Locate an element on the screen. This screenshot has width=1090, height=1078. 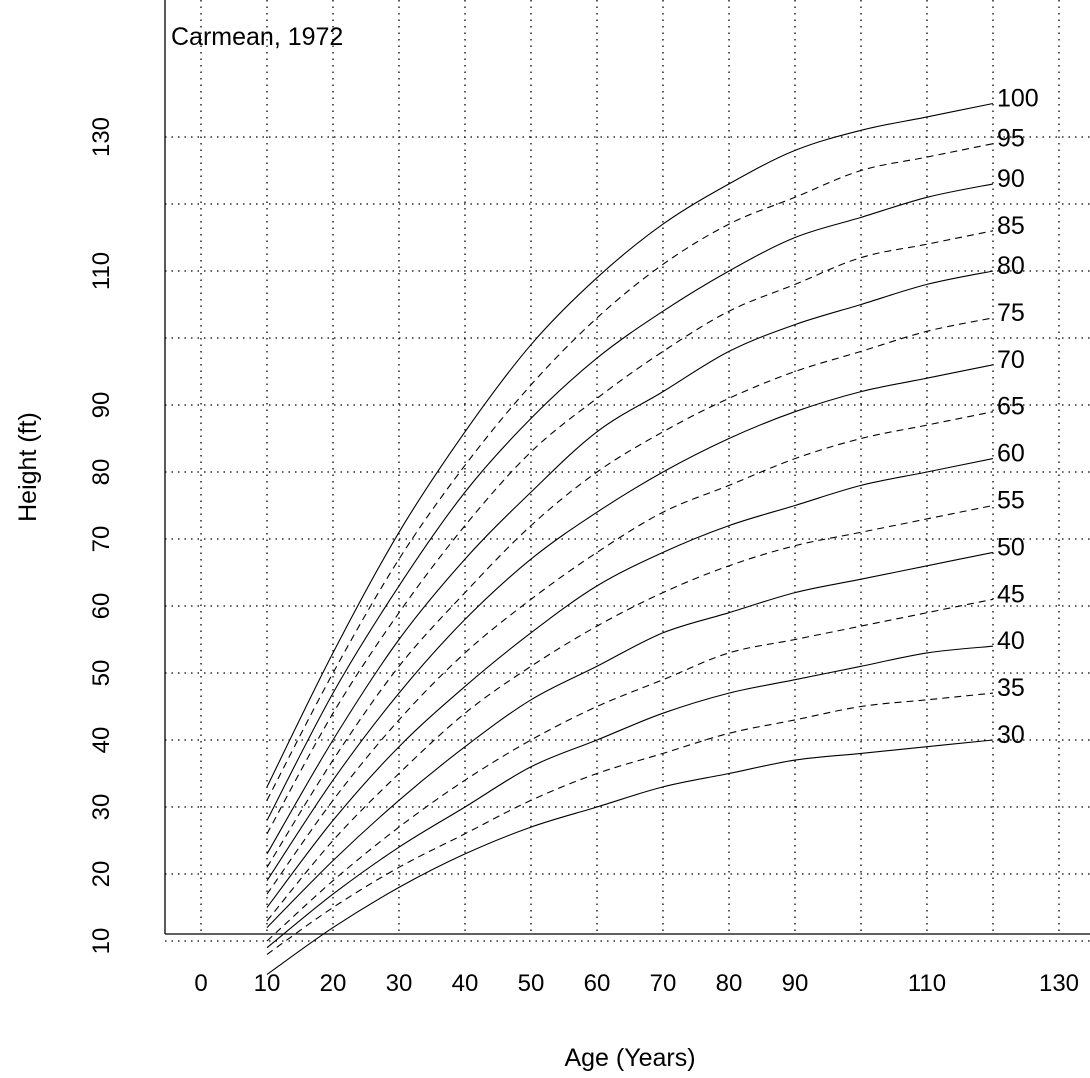
curve-label-95: 95 is located at coordinates (1011, 139).